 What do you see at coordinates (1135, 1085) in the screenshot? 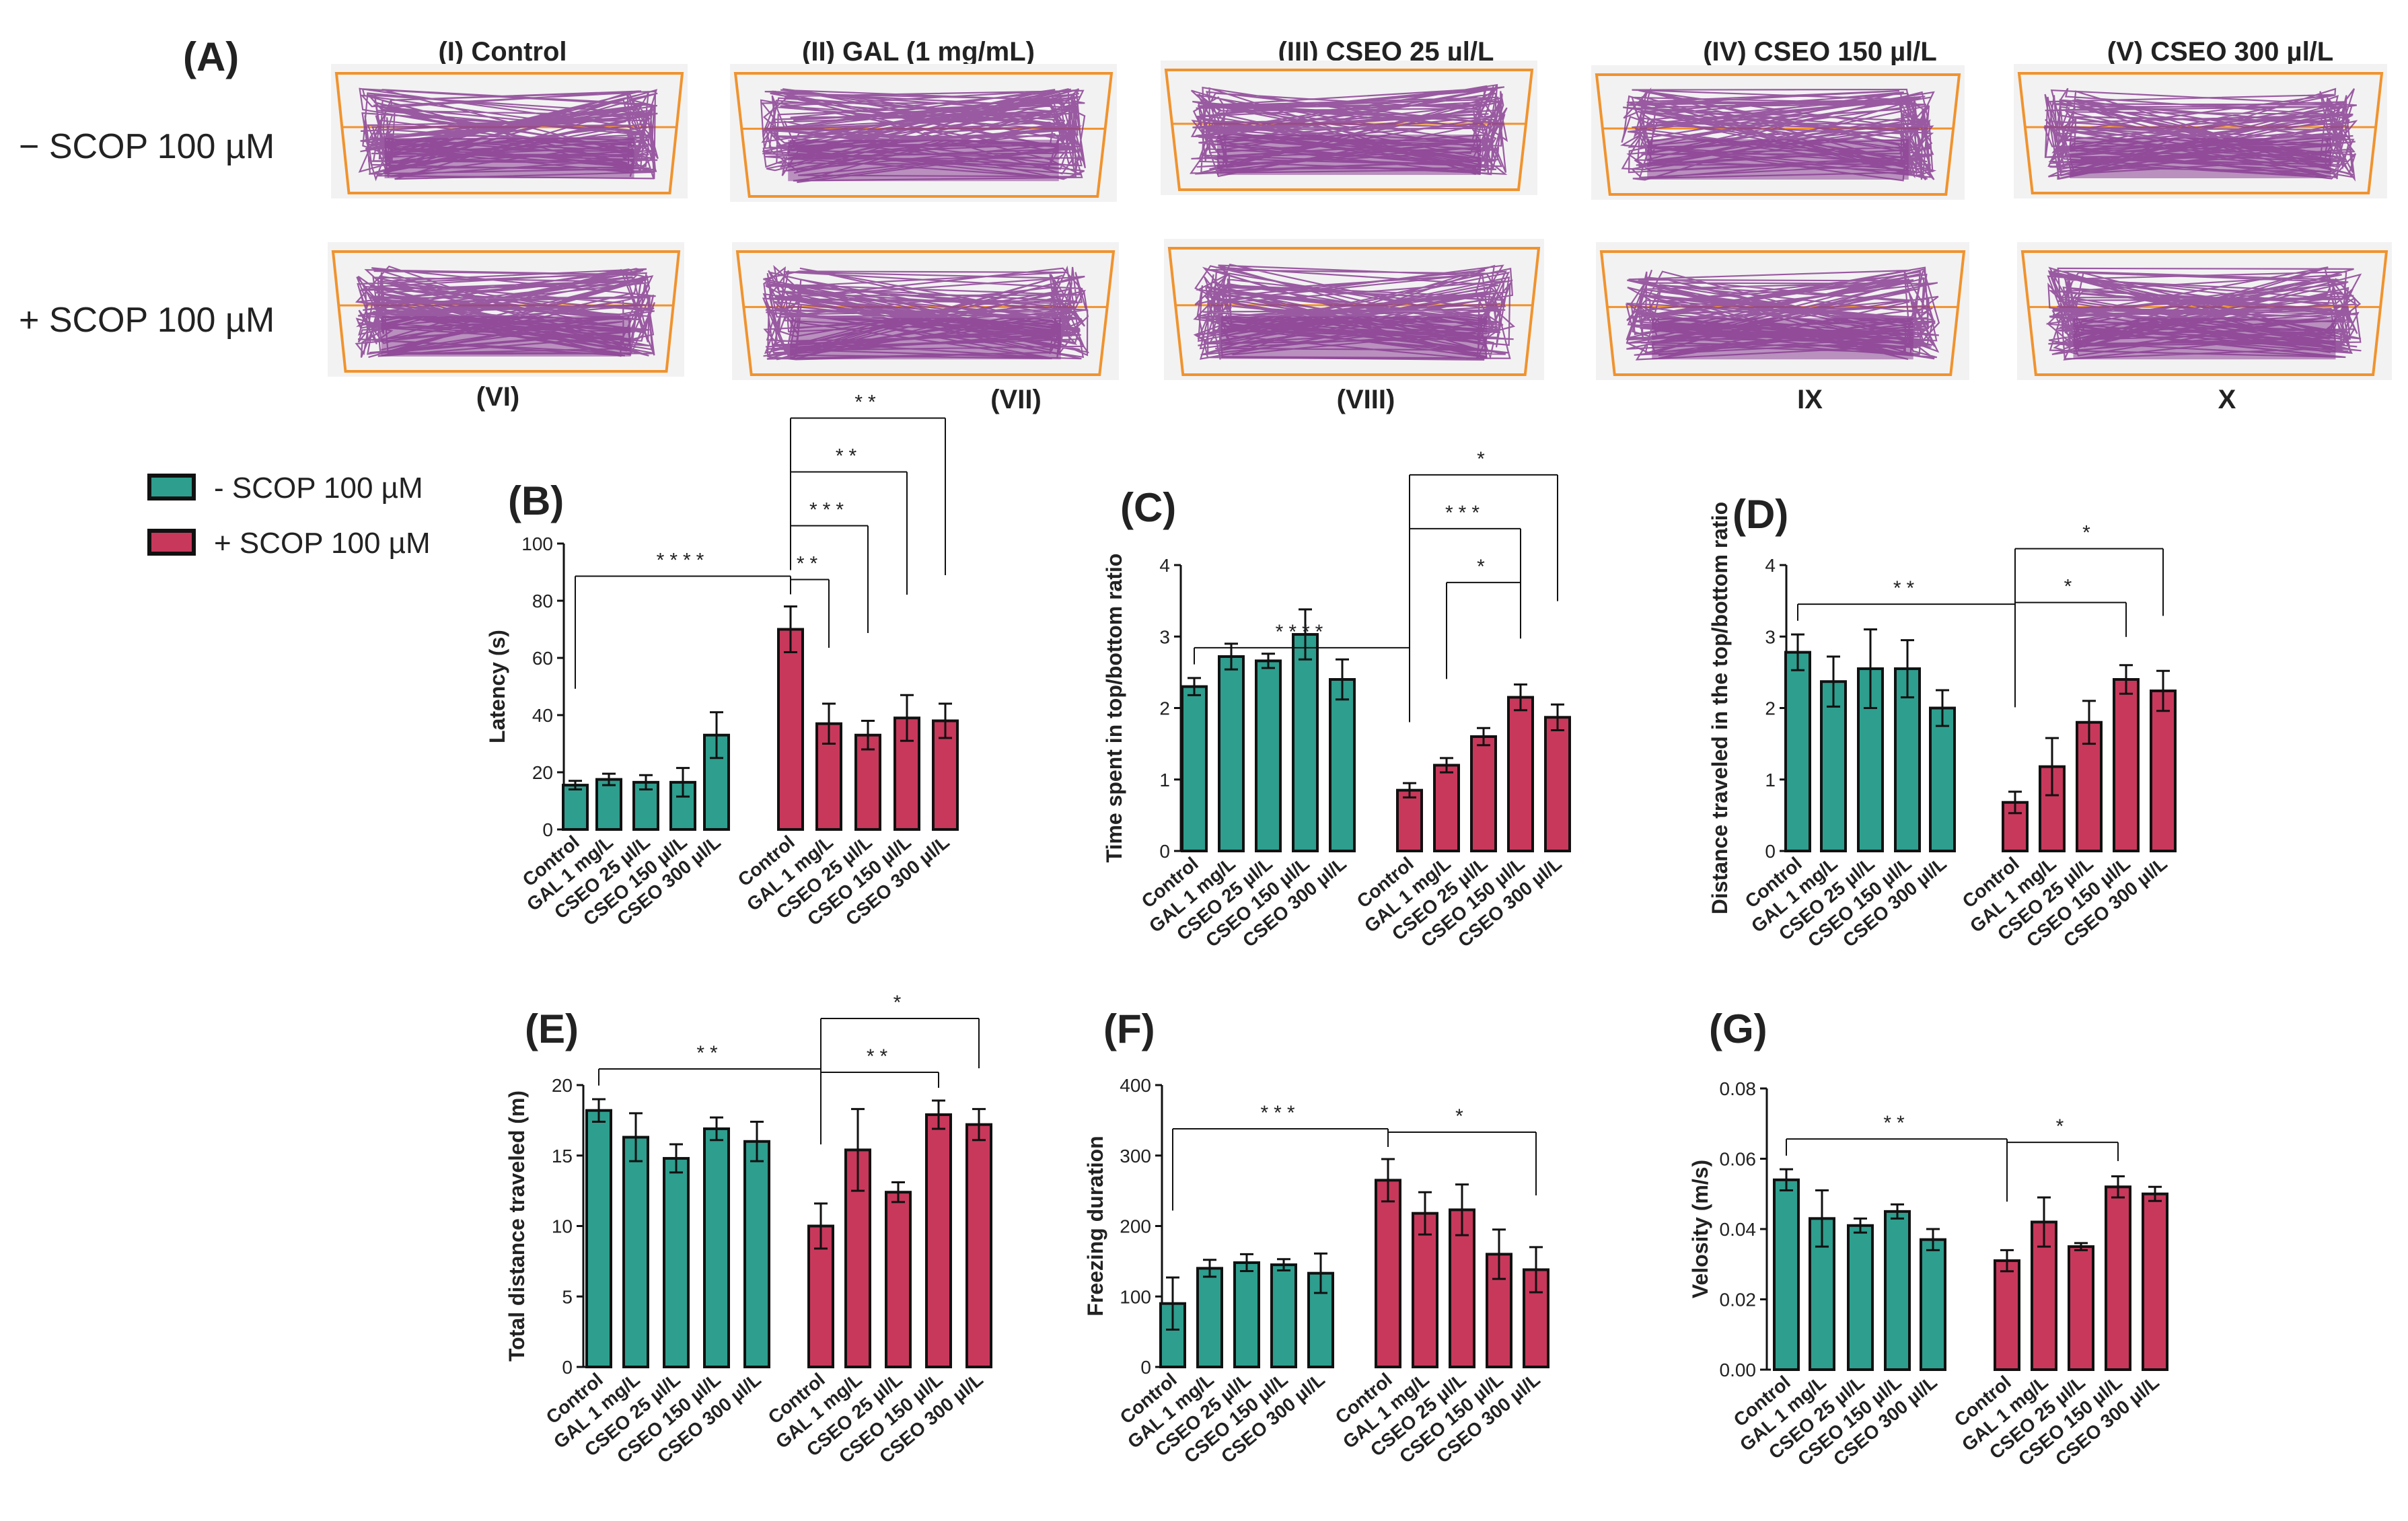
I see `y-tick-label: 400` at bounding box center [1135, 1085].